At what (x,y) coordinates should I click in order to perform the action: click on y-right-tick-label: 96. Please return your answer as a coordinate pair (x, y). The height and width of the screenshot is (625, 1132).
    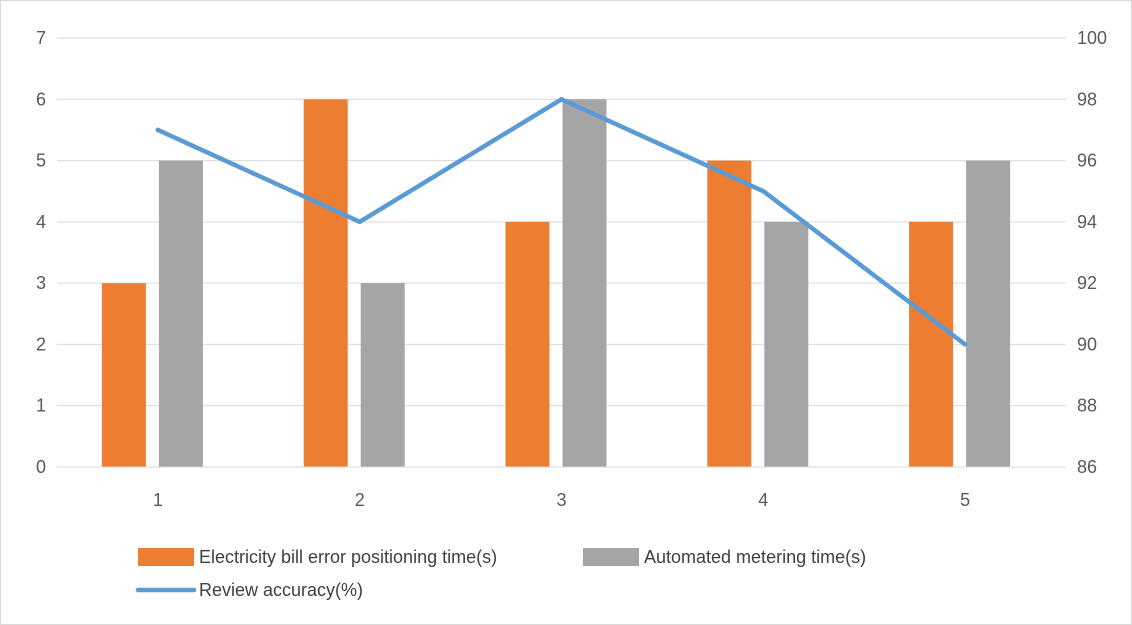
    Looking at the image, I should click on (1087, 161).